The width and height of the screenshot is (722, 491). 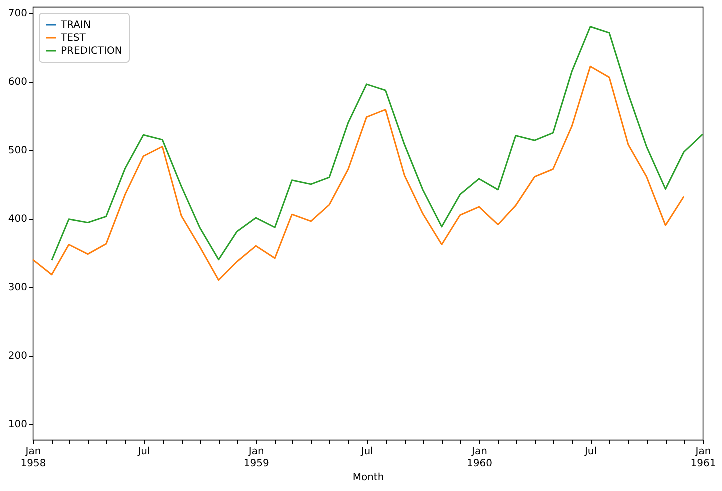 I want to click on legend-label: TRAIN, so click(x=75, y=25).